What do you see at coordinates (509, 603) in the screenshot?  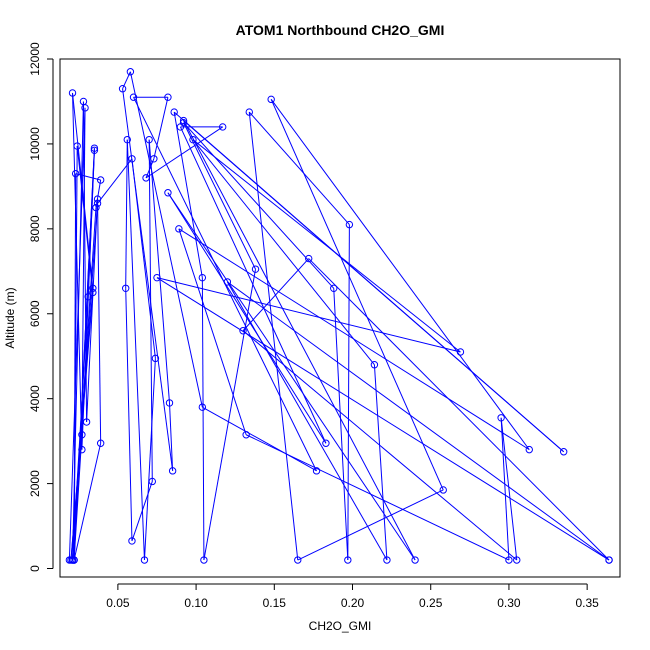 I see `x-tick-label: 0.30` at bounding box center [509, 603].